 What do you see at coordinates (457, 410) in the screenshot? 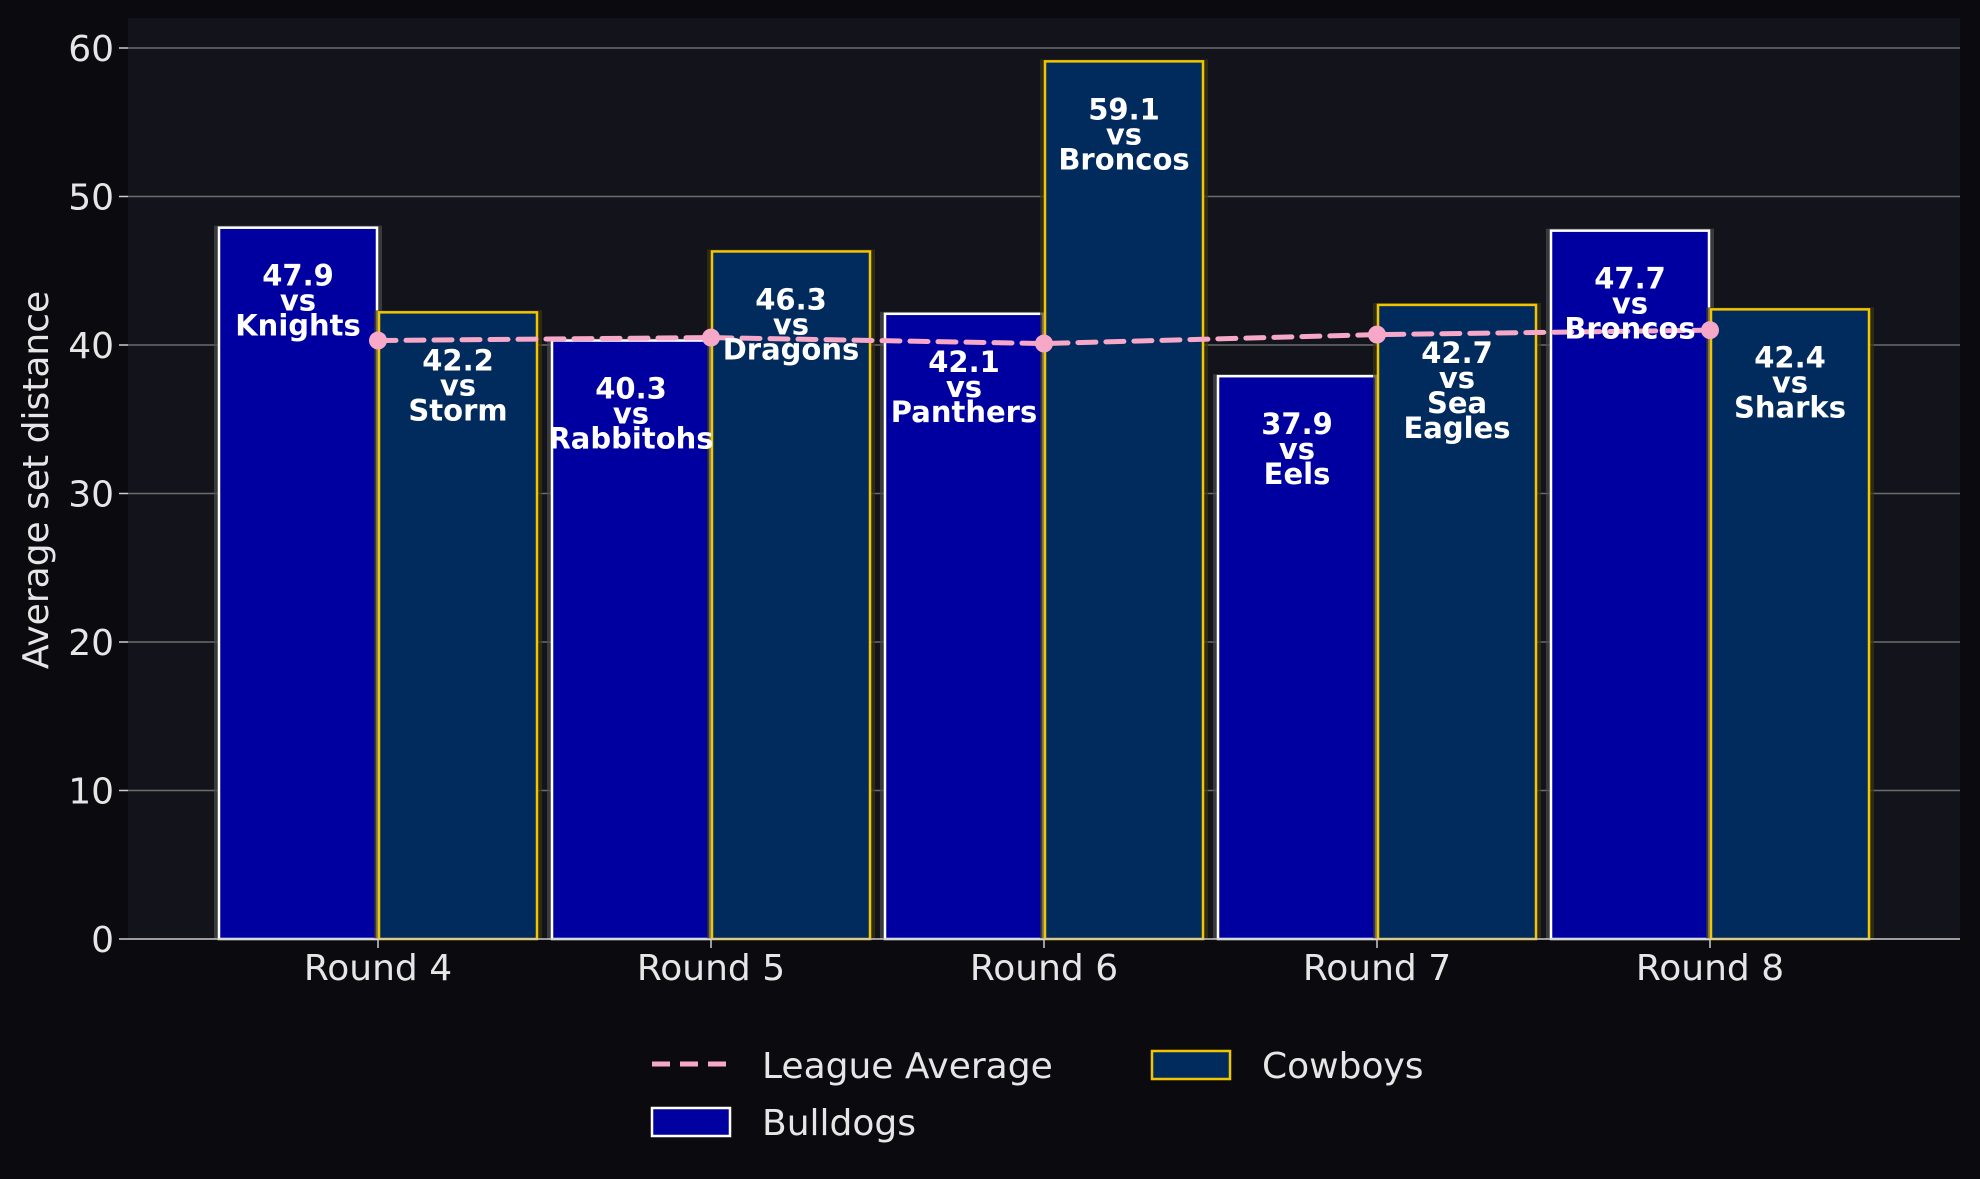
I see `bar-label: Storm` at bounding box center [457, 410].